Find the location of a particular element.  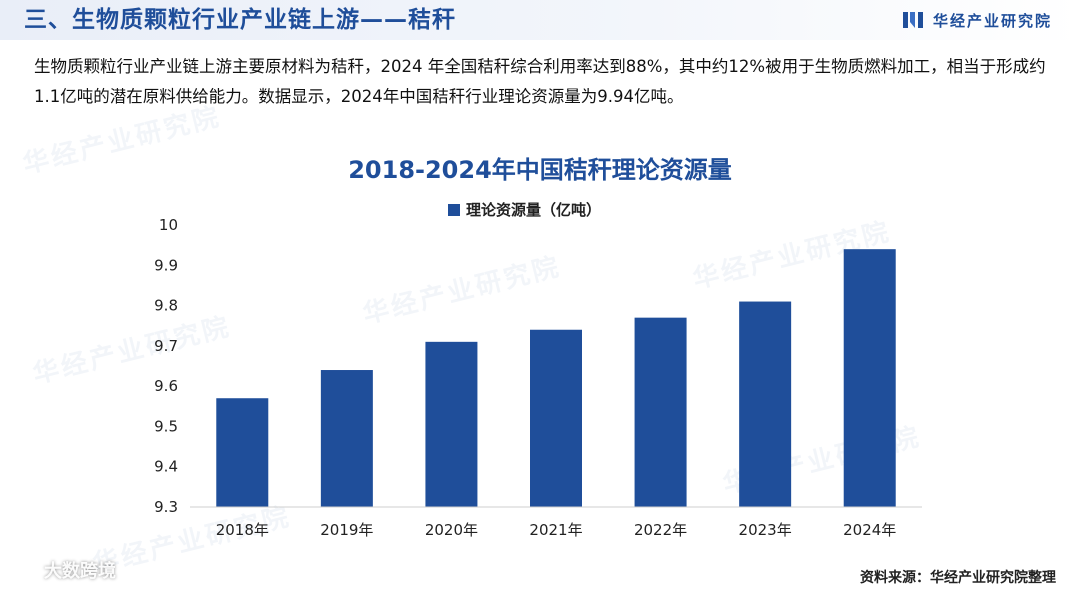

source-note: 资料来源：华经产业研究院整理 is located at coordinates (958, 578).